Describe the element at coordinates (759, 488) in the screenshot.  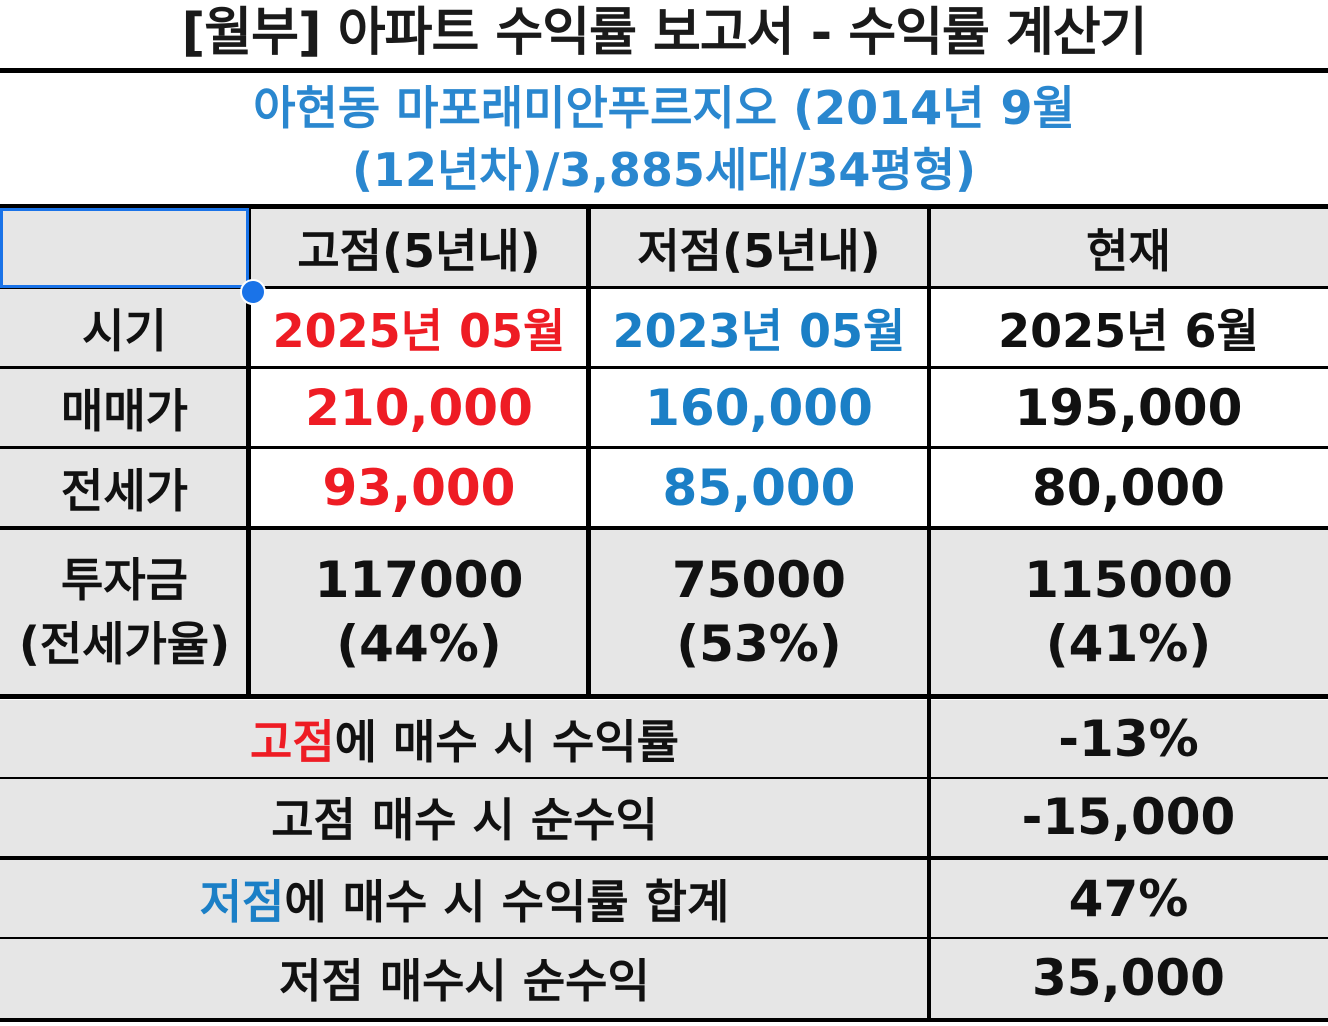
I see `jeonse-price-low-cell: 85,000` at that location.